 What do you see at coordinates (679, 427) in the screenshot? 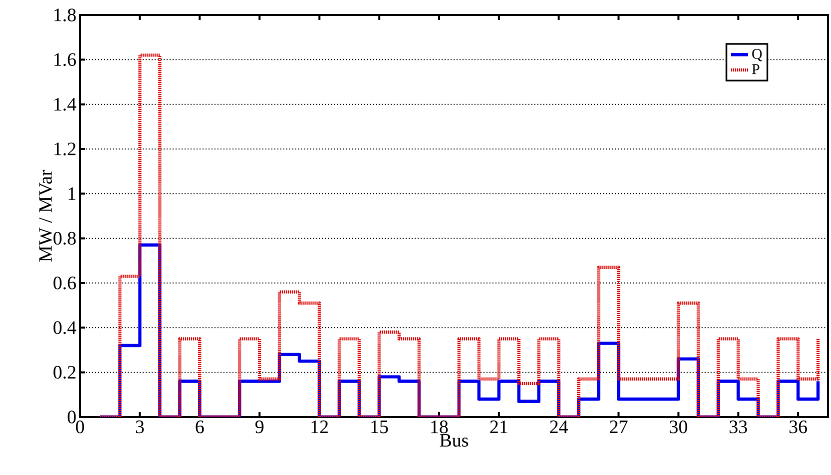
I see `x-tick-label: 30` at bounding box center [679, 427].